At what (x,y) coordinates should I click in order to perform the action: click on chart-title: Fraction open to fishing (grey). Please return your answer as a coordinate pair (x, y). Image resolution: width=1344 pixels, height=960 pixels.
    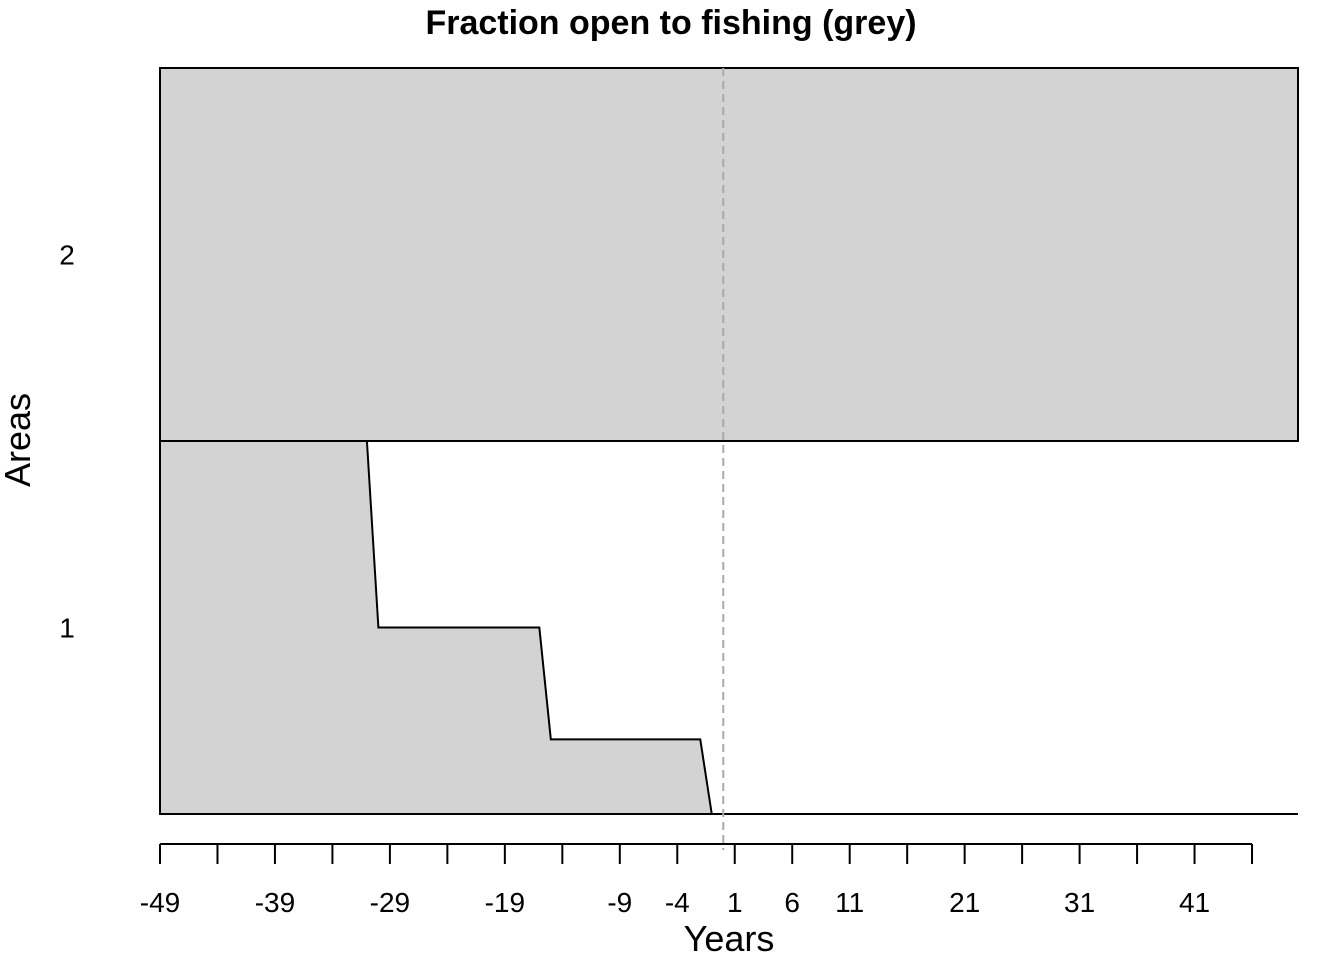
    Looking at the image, I should click on (670, 23).